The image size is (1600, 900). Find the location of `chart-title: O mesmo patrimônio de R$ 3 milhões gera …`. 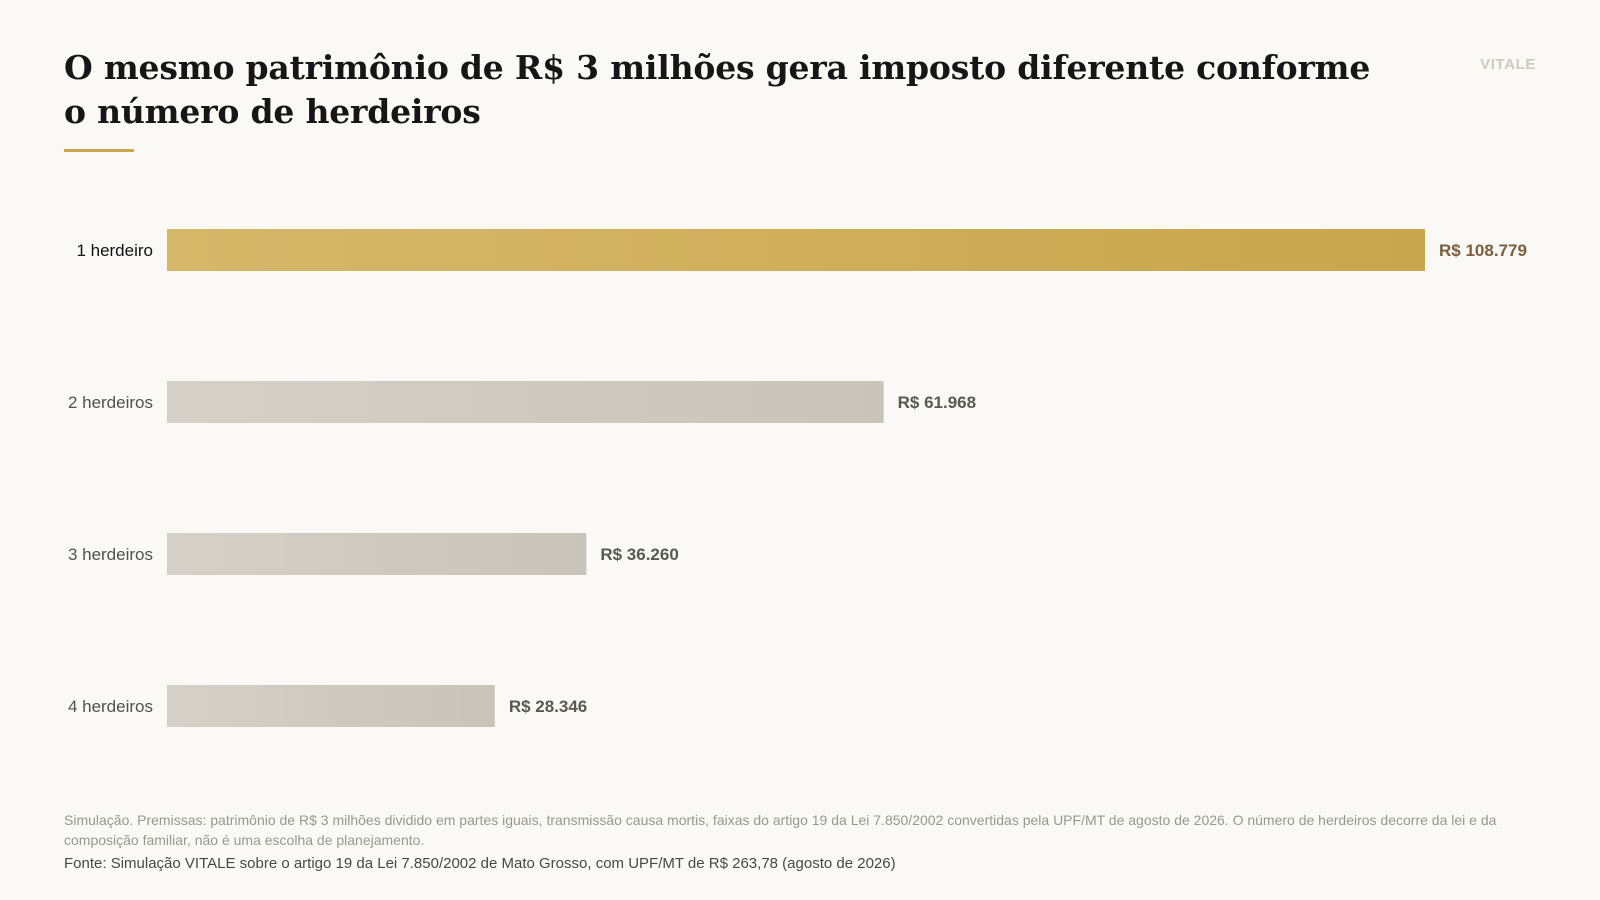

chart-title: O mesmo patrimônio de R$ 3 milhões gera … is located at coordinates (717, 89).